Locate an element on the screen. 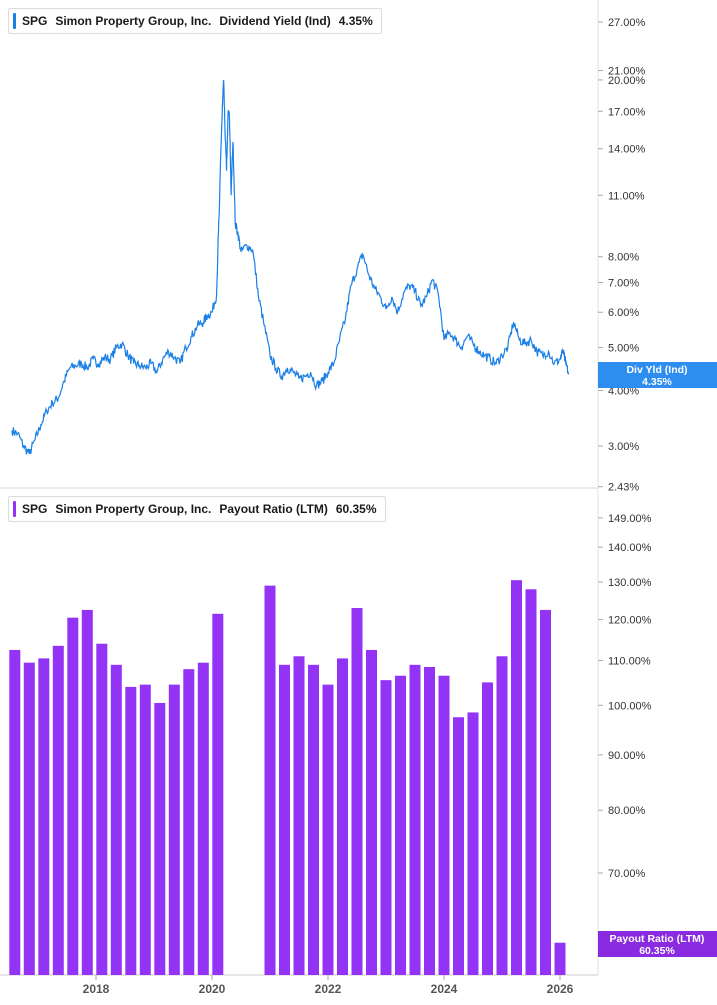 This screenshot has height=1005, width=717. yield-legend-ticker: SPG is located at coordinates (35, 21).